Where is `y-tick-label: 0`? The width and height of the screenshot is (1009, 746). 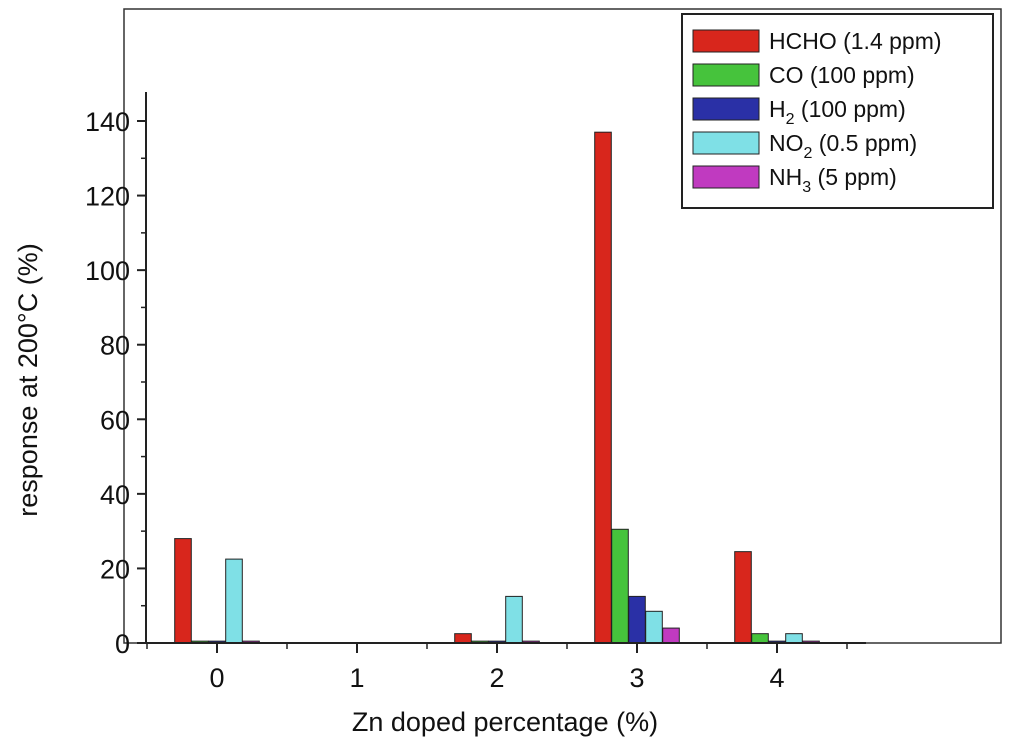
y-tick-label: 0 is located at coordinates (122, 644).